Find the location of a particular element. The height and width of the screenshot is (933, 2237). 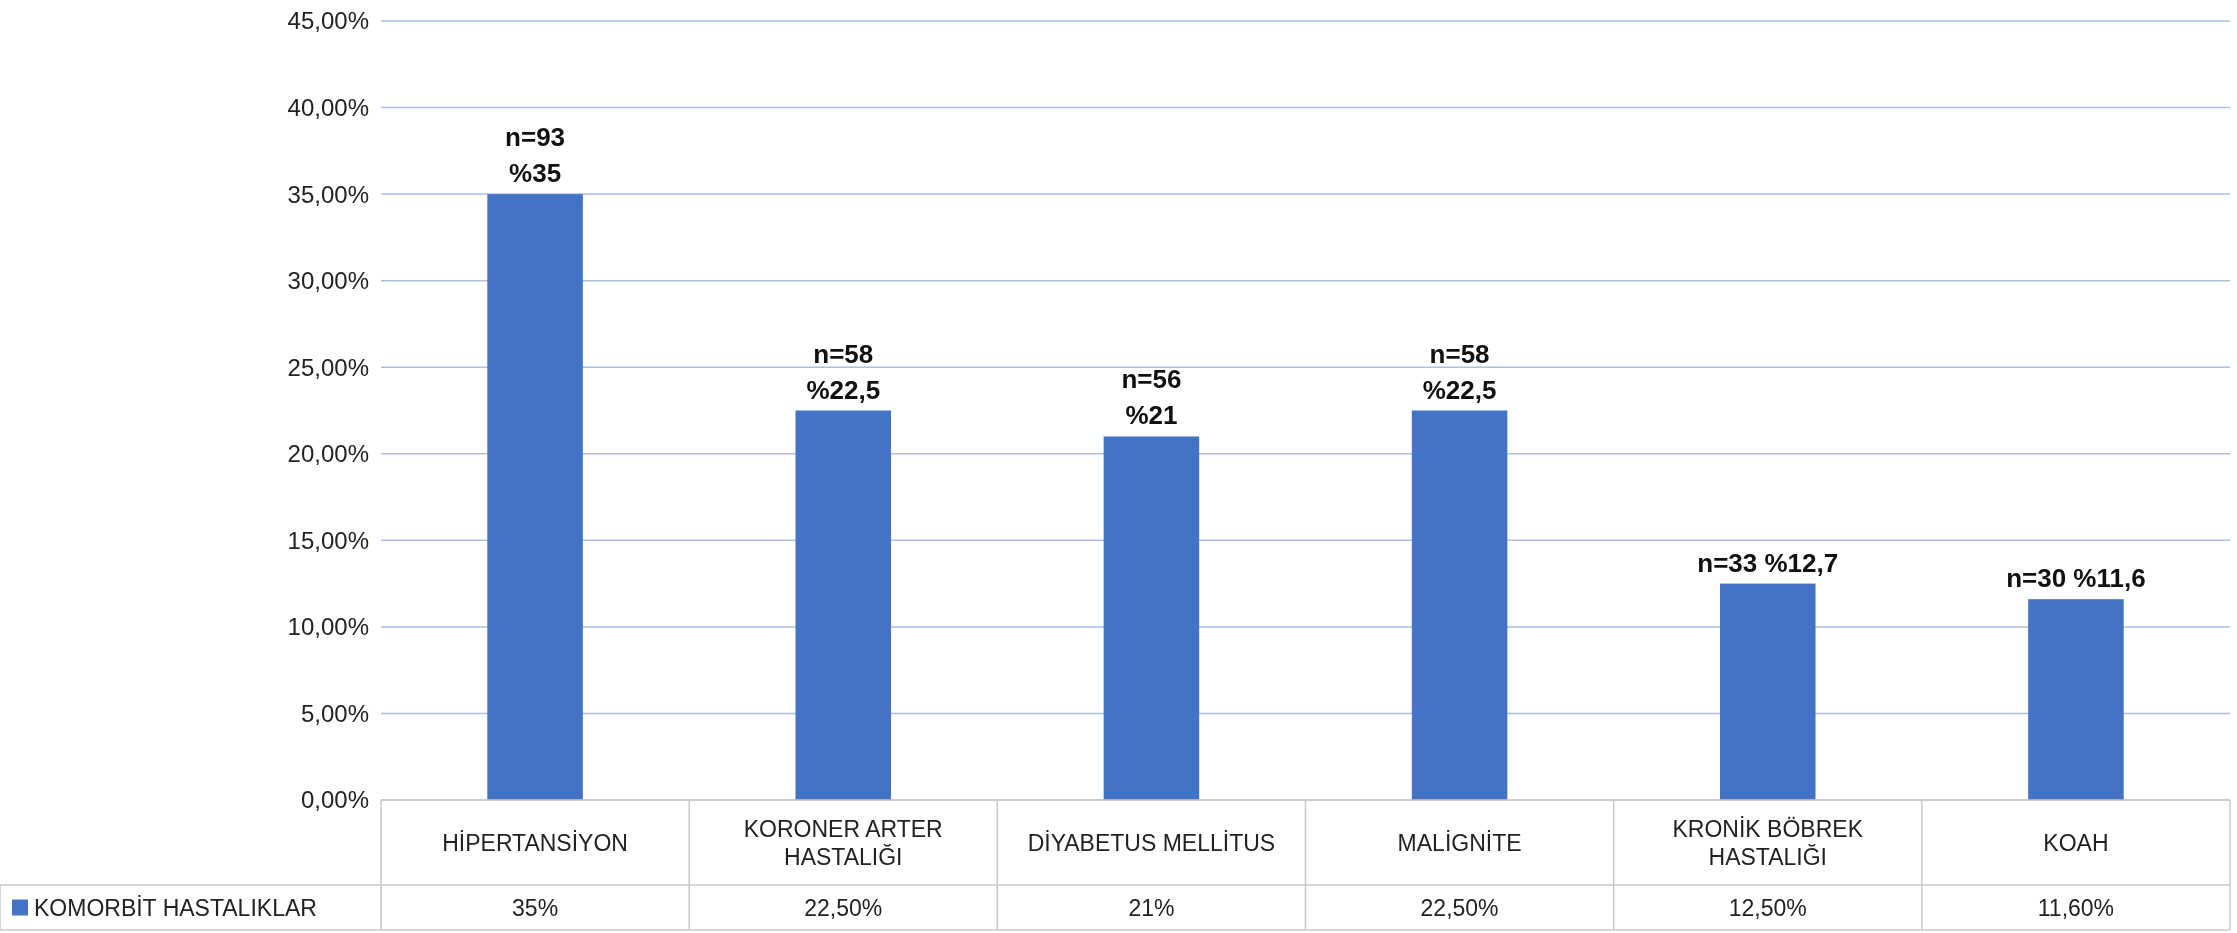

data-label: 35% is located at coordinates (535, 907).